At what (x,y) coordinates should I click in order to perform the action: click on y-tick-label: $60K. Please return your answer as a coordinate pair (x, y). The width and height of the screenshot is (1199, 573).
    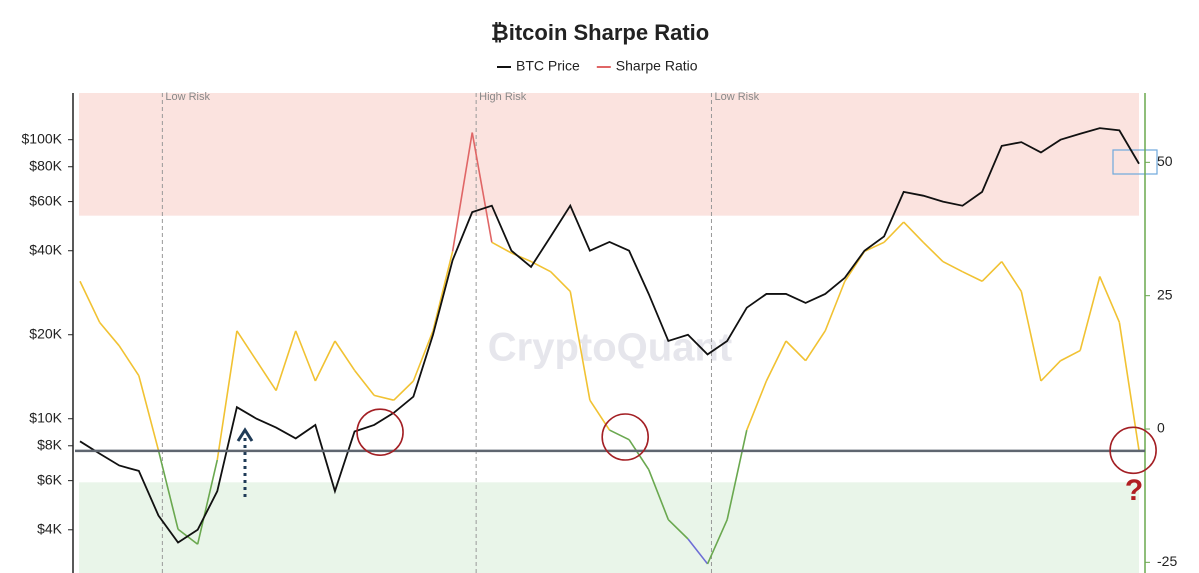
    Looking at the image, I should click on (45, 200).